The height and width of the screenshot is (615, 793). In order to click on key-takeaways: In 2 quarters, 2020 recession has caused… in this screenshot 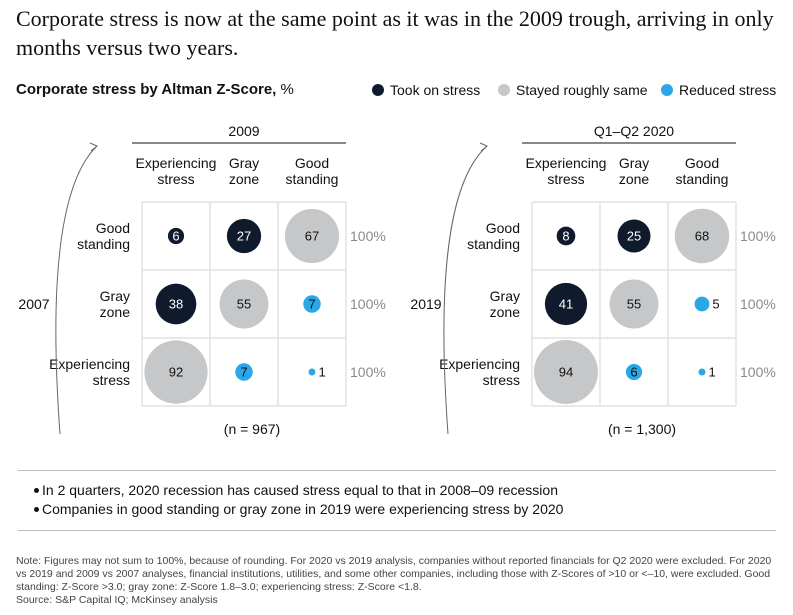, I will do `click(298, 500)`.